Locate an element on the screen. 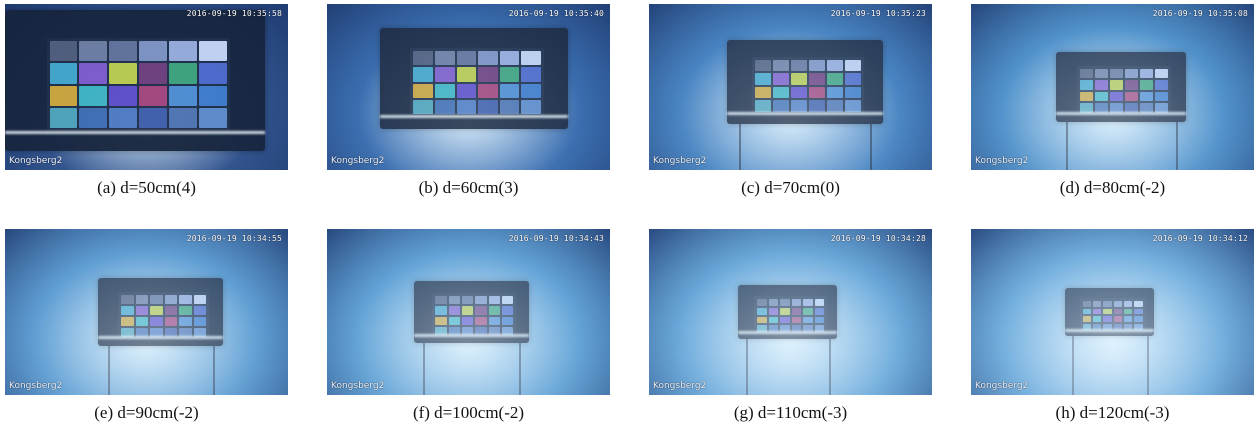 The image size is (1255, 432). photo-panel: 2016-09-19 10:34:55 Kongsberg2 is located at coordinates (146, 312).